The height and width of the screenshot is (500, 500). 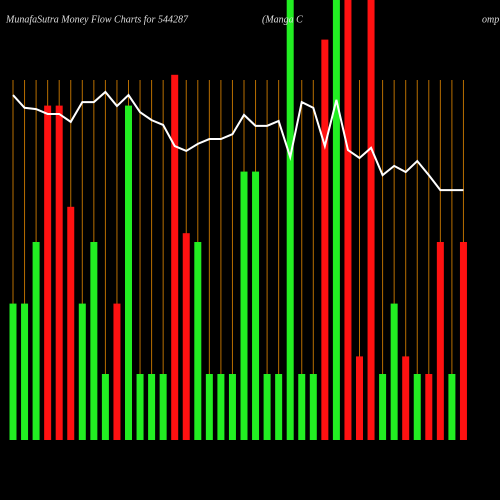 I want to click on chart-subtitle-tail: omp, so click(x=490, y=19).